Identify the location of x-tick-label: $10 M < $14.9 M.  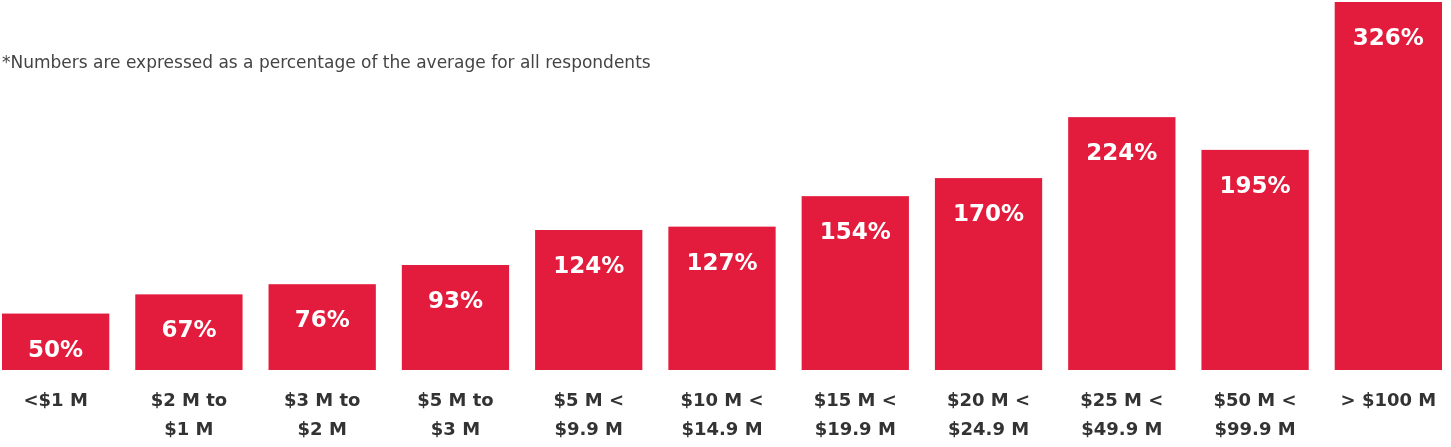
(722, 414).